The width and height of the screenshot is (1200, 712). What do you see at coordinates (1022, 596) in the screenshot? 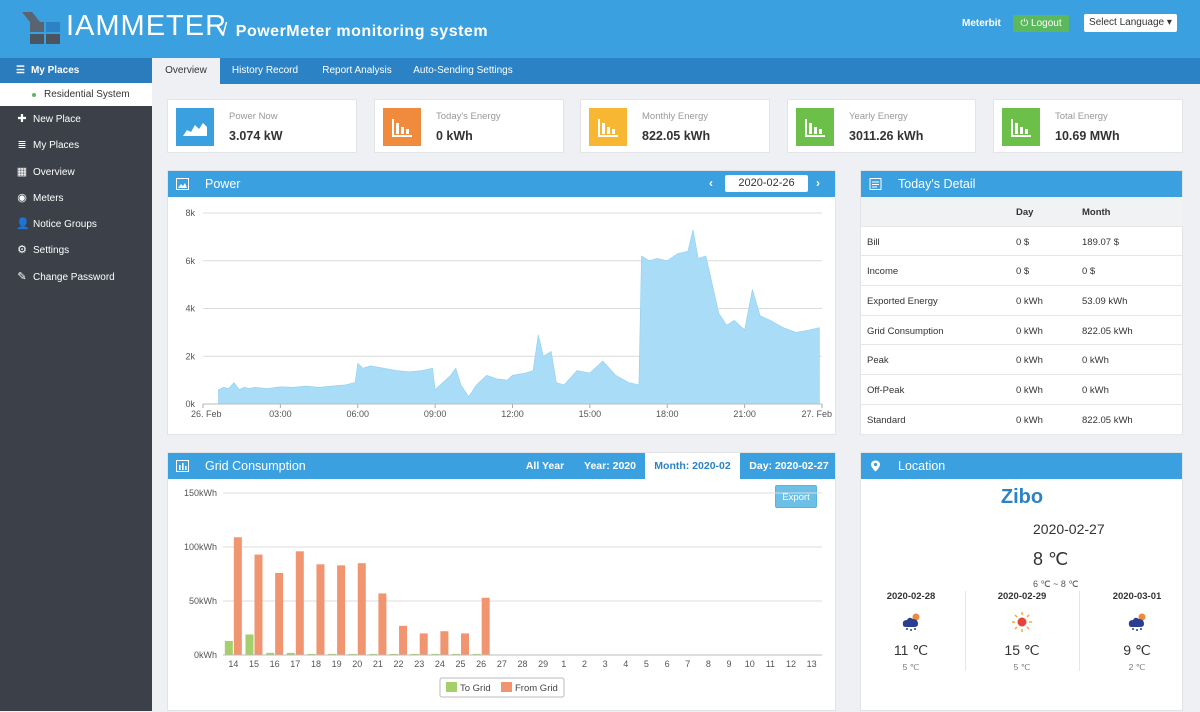
I see `forecast-date: 2020-02-29` at bounding box center [1022, 596].